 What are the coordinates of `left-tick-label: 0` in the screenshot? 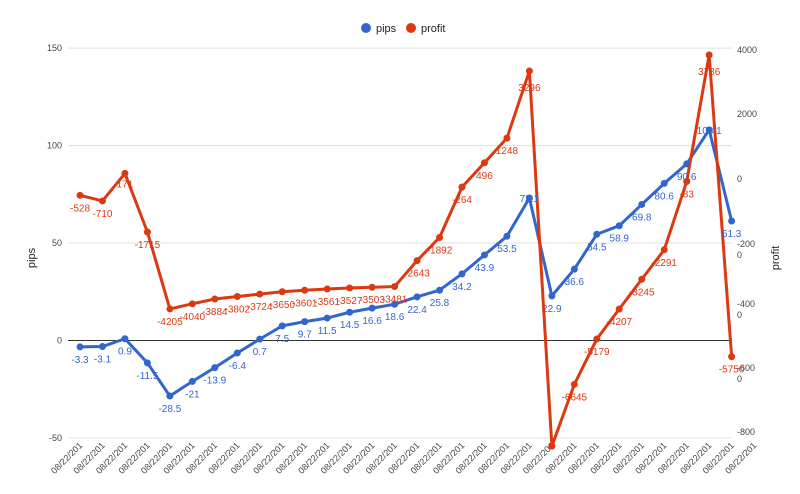 It's located at (59, 341).